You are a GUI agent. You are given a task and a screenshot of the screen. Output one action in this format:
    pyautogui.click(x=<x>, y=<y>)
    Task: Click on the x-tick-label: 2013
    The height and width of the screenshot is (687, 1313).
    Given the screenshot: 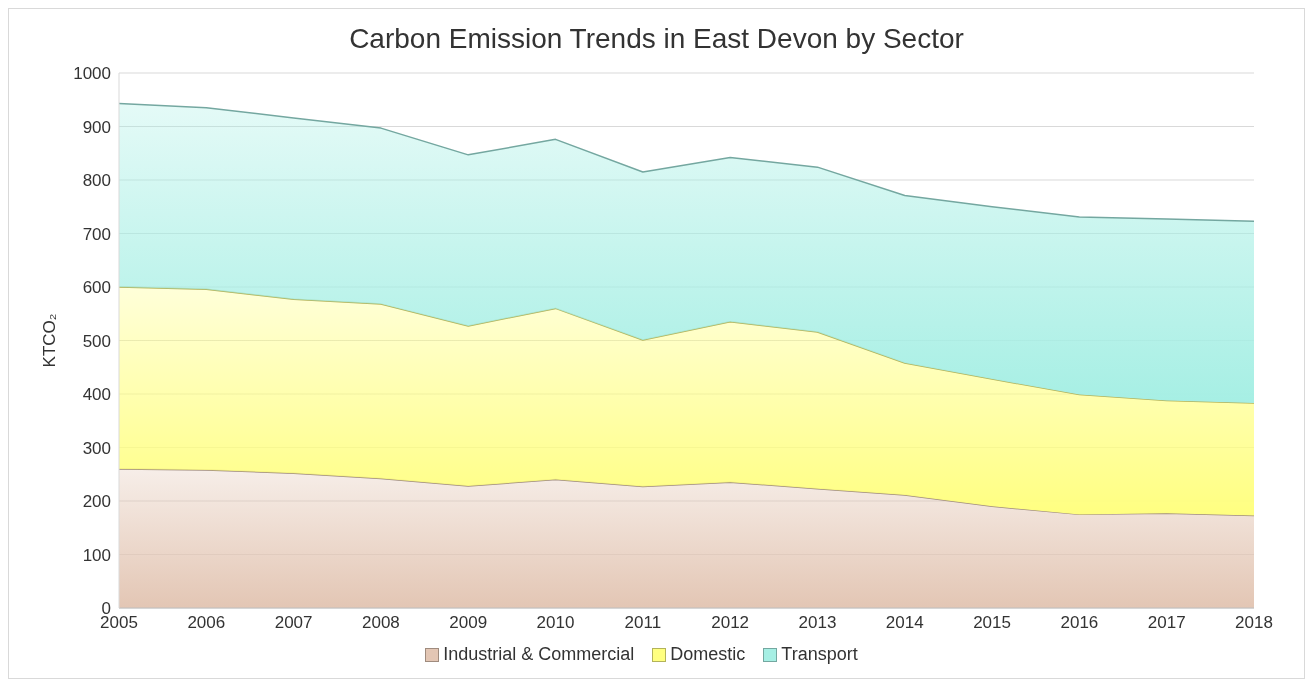 What is the action you would take?
    pyautogui.click(x=817, y=623)
    